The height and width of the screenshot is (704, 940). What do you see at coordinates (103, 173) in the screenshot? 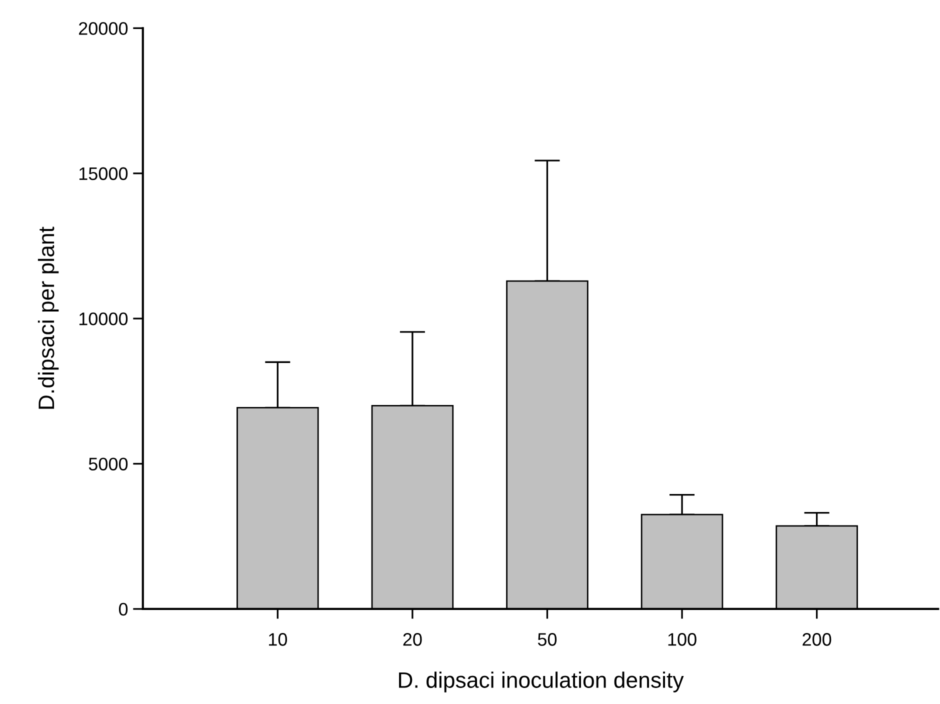
I see `y-tick-label: 15000` at bounding box center [103, 173].